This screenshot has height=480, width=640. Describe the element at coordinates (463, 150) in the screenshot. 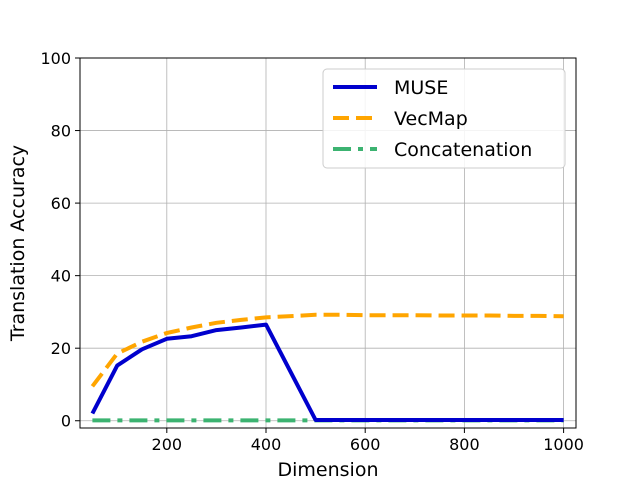

I see `legend-label-concatenation: Concatenation` at that location.